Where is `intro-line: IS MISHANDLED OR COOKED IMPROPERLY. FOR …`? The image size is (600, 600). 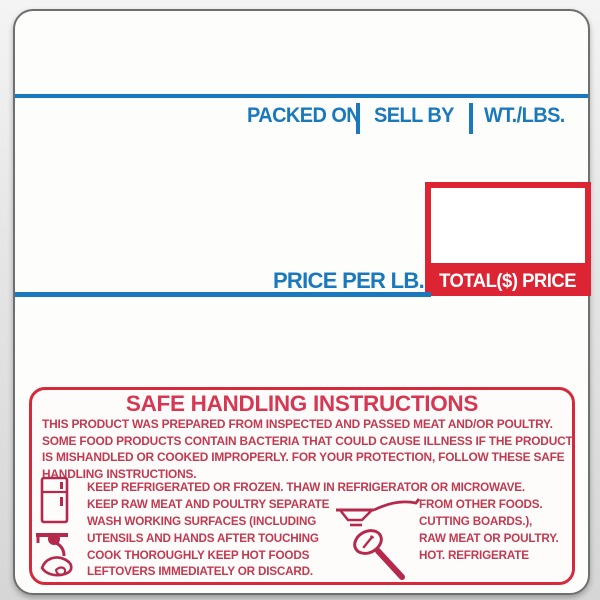
intro-line: IS MISHANDLED OR COOKED IMPROPERLY. FOR … is located at coordinates (303, 457).